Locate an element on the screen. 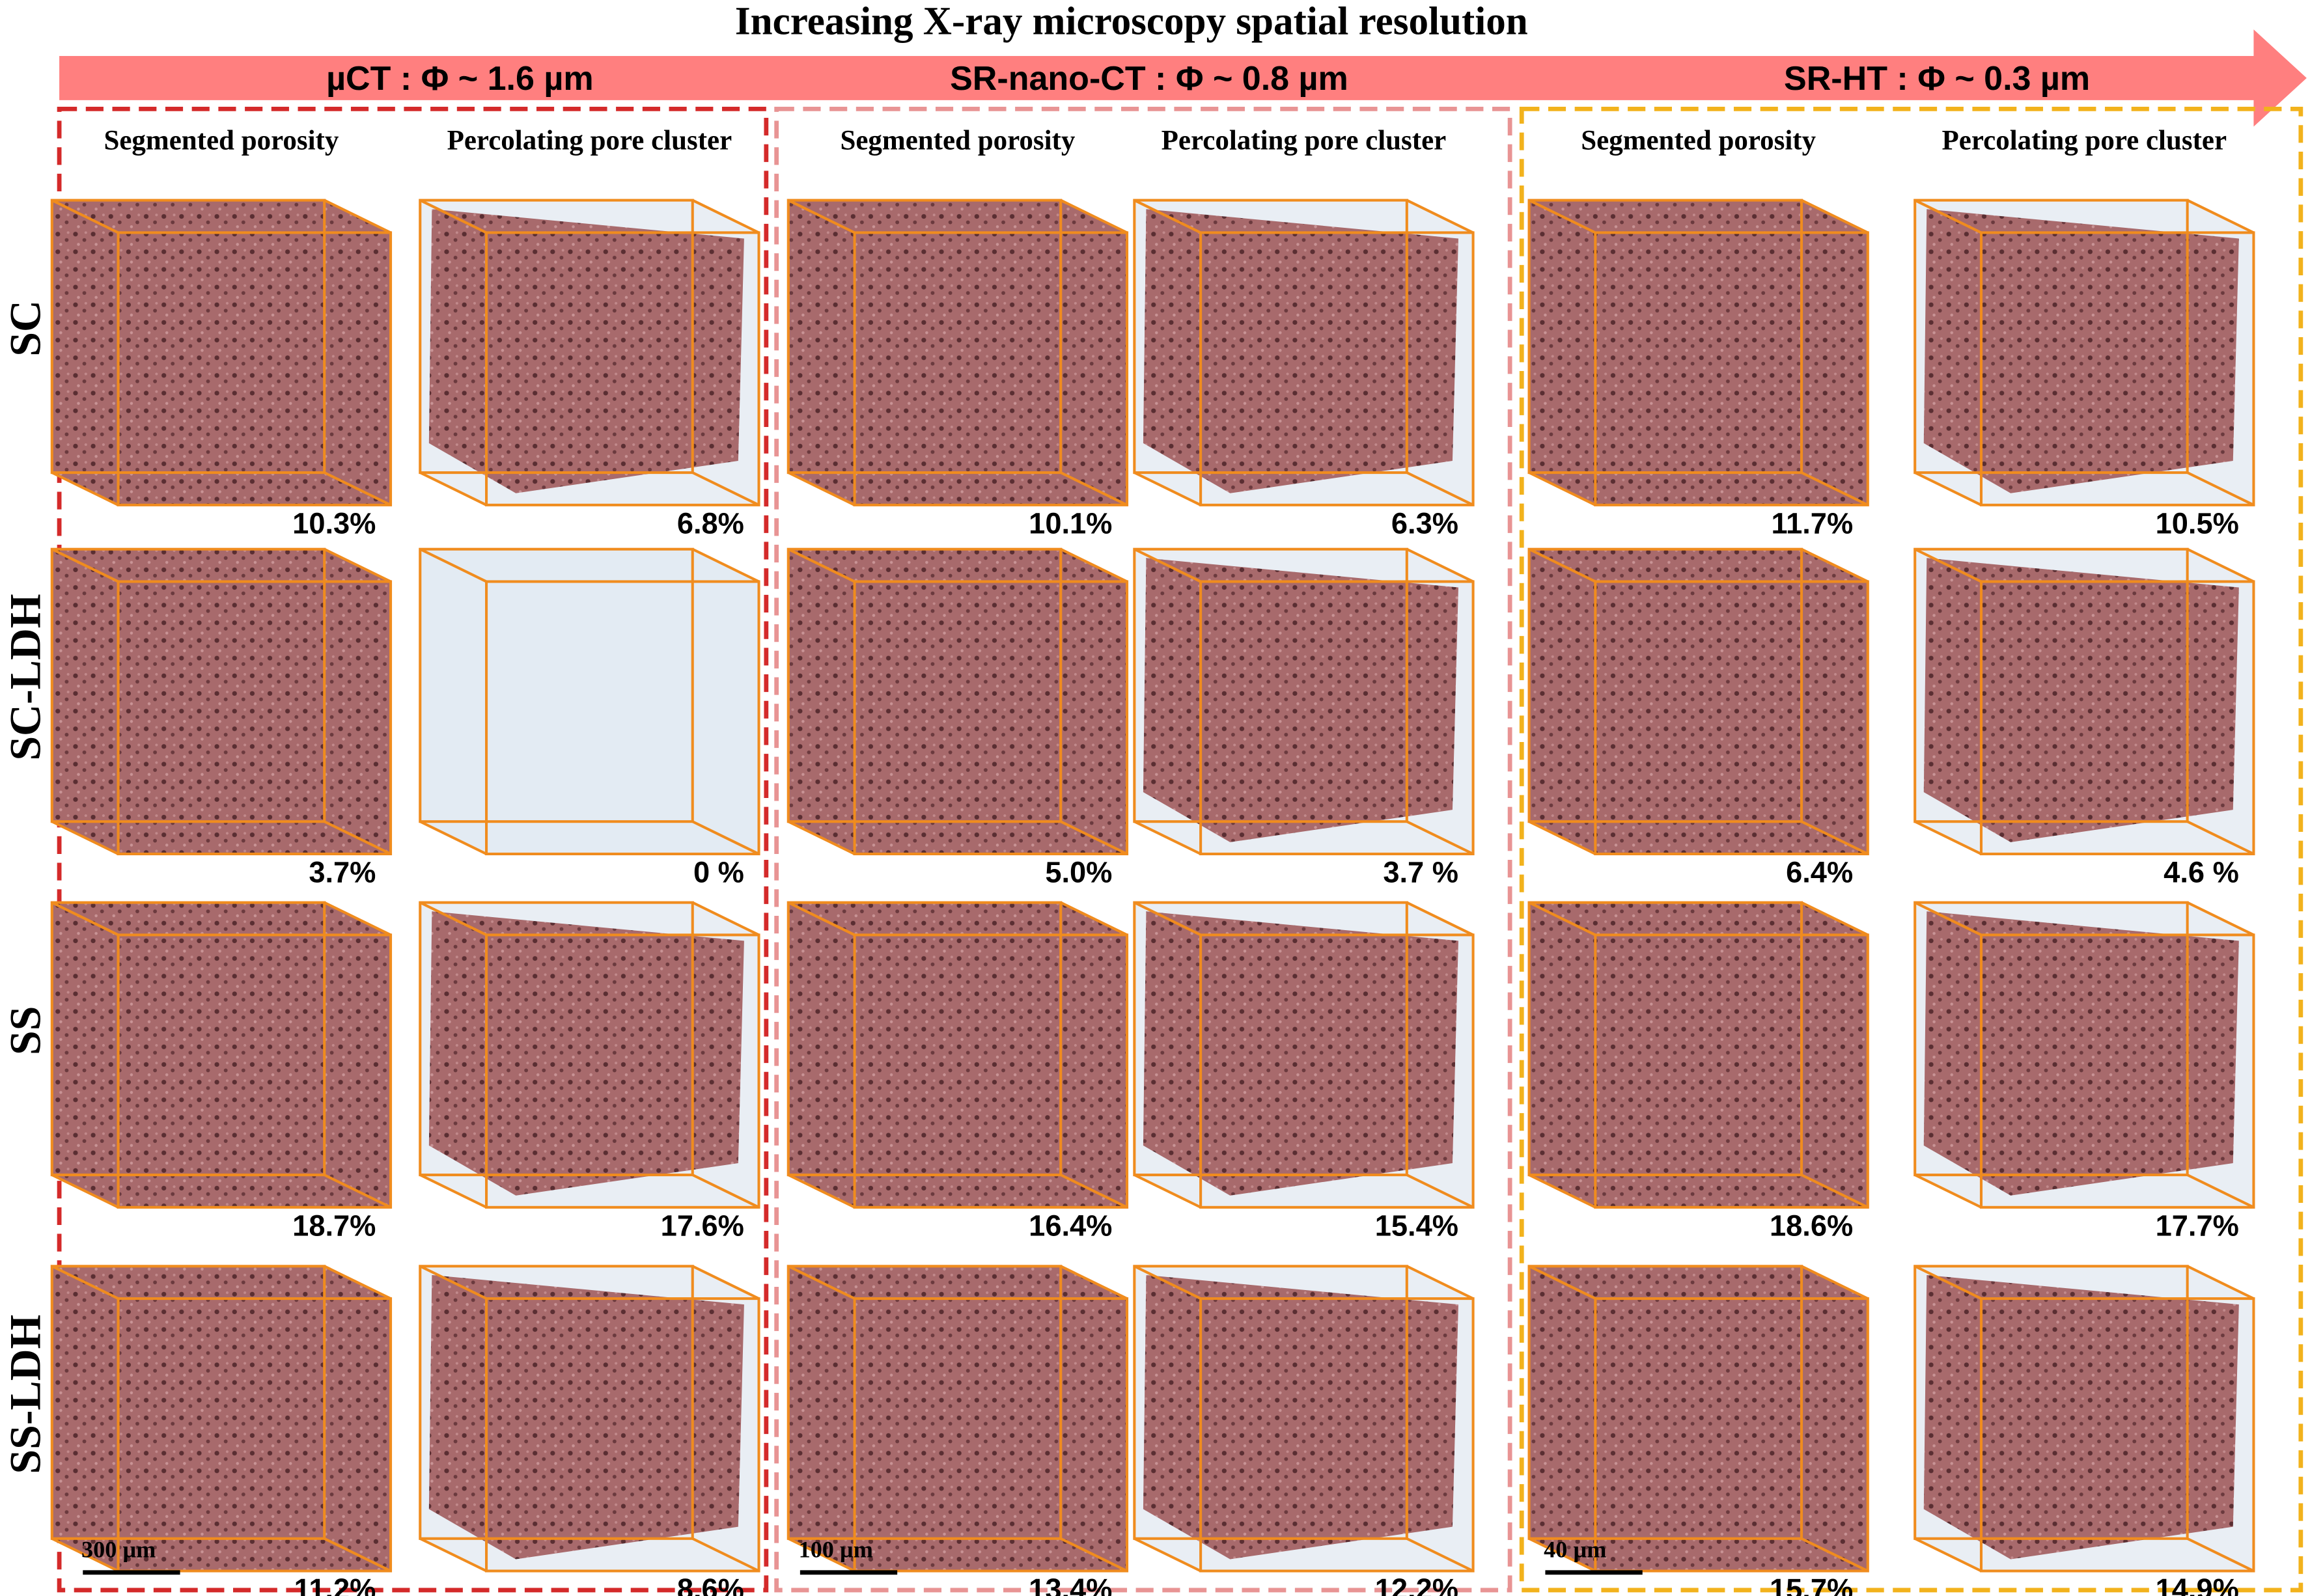 The height and width of the screenshot is (1596, 2310). row-label: SS-LDH is located at coordinates (25, 1394).